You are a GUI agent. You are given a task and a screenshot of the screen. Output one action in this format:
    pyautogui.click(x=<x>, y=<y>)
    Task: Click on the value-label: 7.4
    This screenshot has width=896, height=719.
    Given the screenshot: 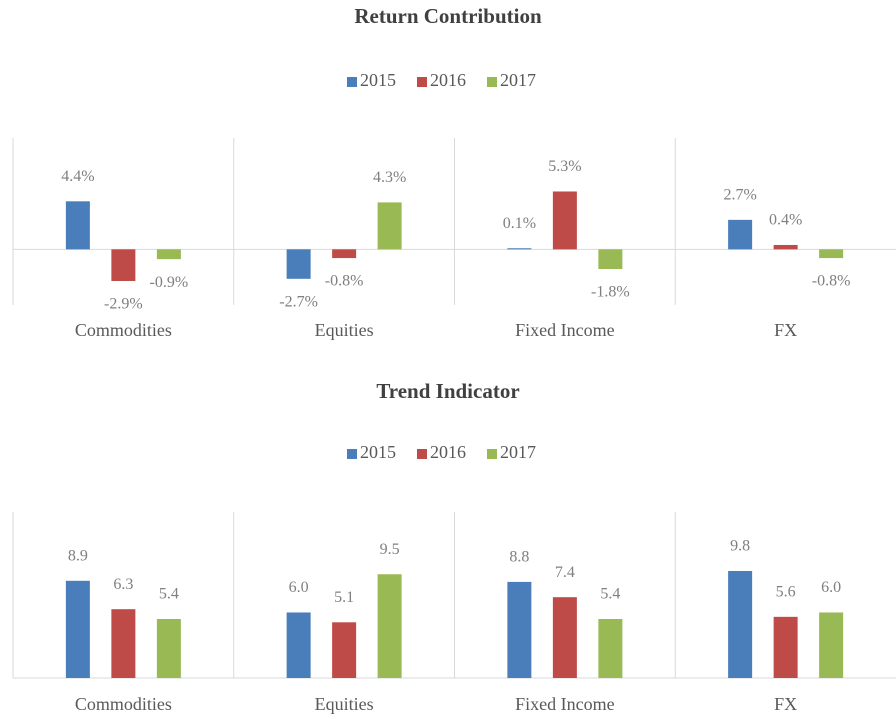 What is the action you would take?
    pyautogui.click(x=565, y=572)
    